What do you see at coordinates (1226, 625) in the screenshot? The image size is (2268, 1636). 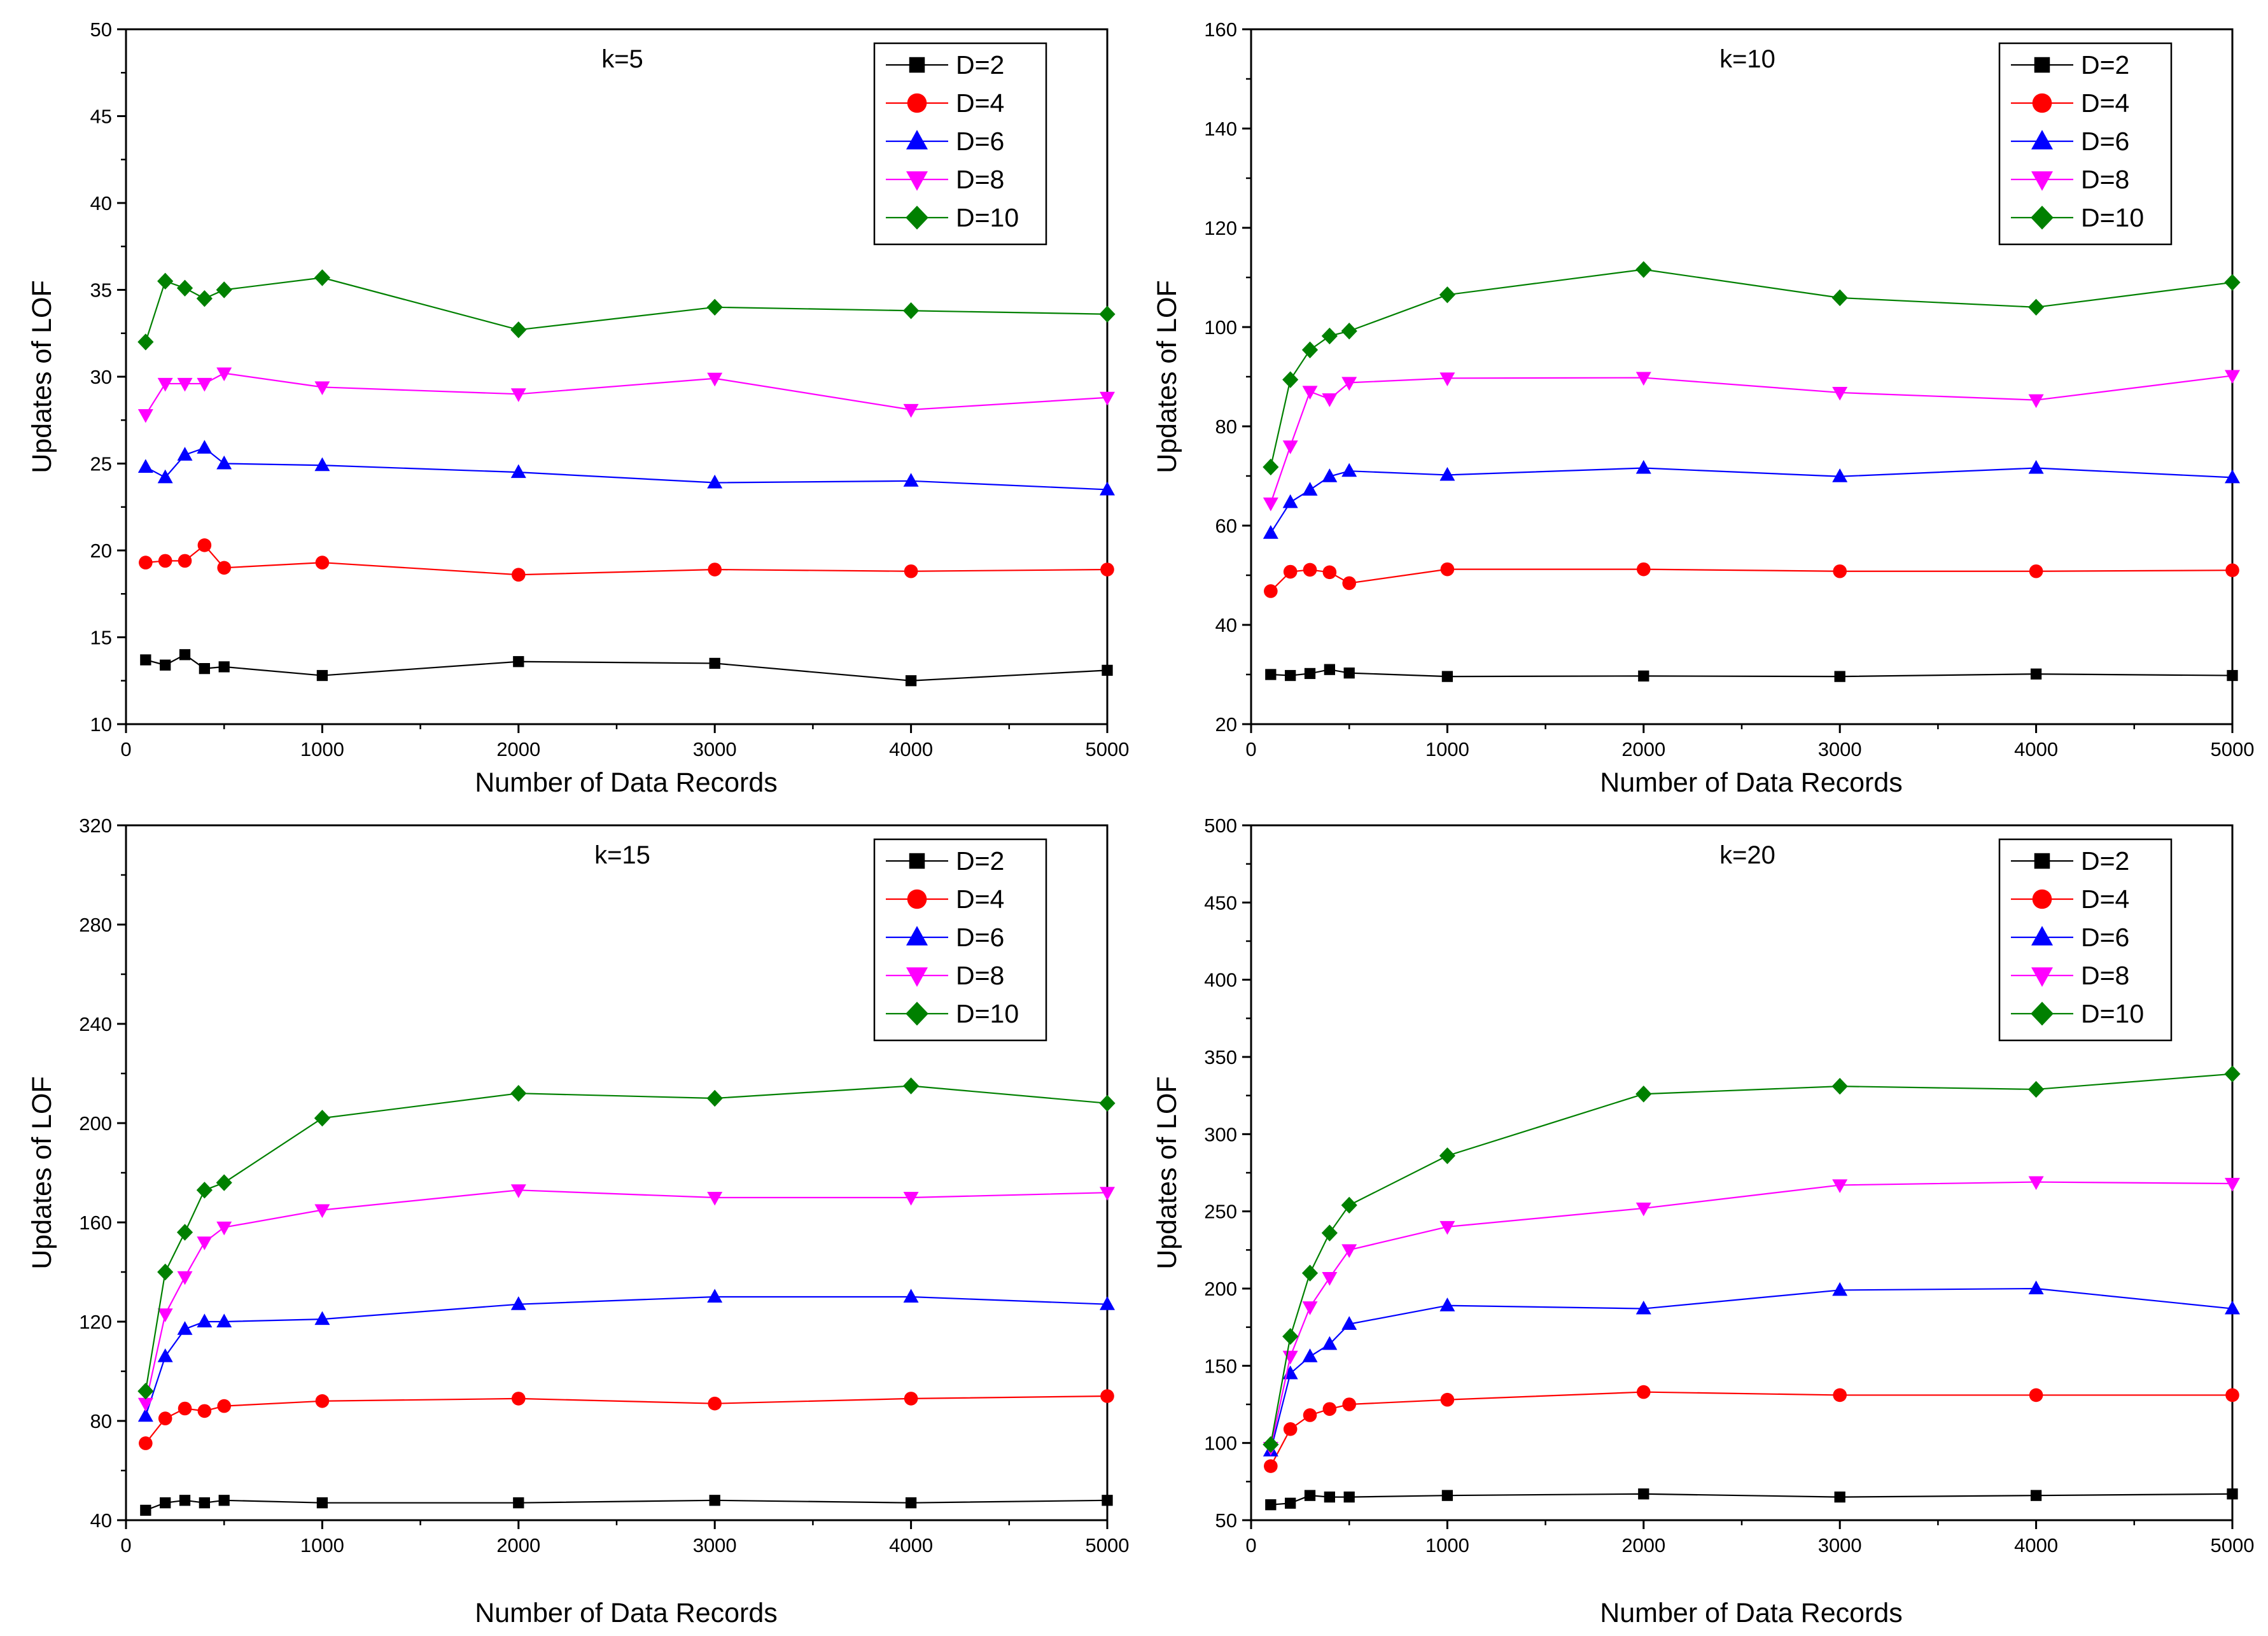 I see `y-tick-label: 40` at bounding box center [1226, 625].